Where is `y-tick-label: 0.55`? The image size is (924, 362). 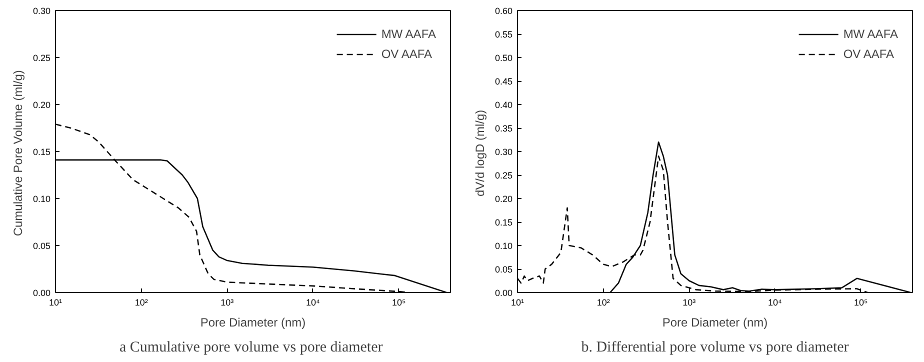
y-tick-label: 0.55 is located at coordinates (503, 35).